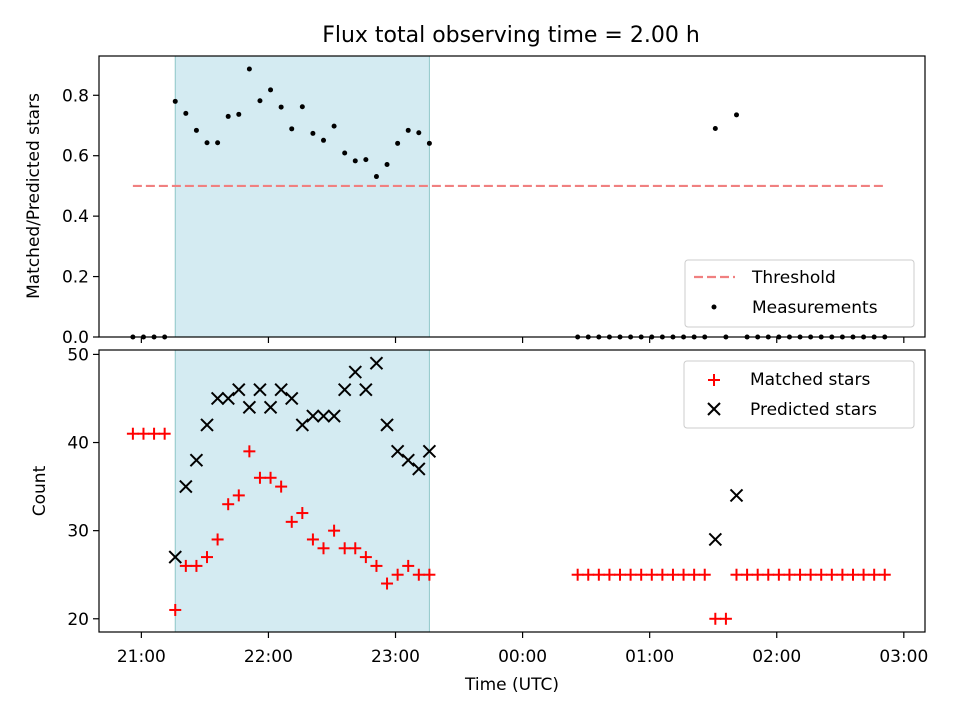  Describe the element at coordinates (34, 196) in the screenshot. I see `ratio-y-axis-label: Matched/Predicted stars` at that location.